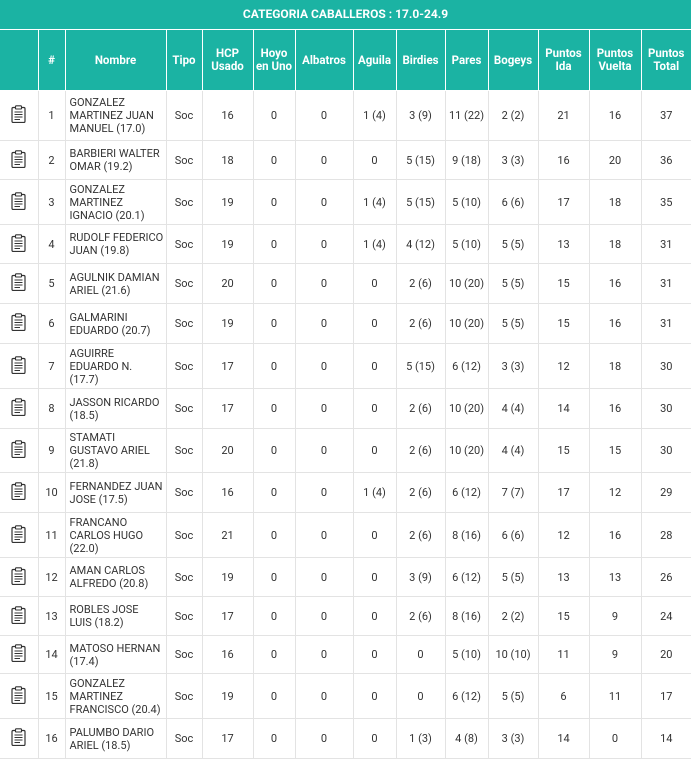  I want to click on col-header-pares: Pares, so click(467, 60).